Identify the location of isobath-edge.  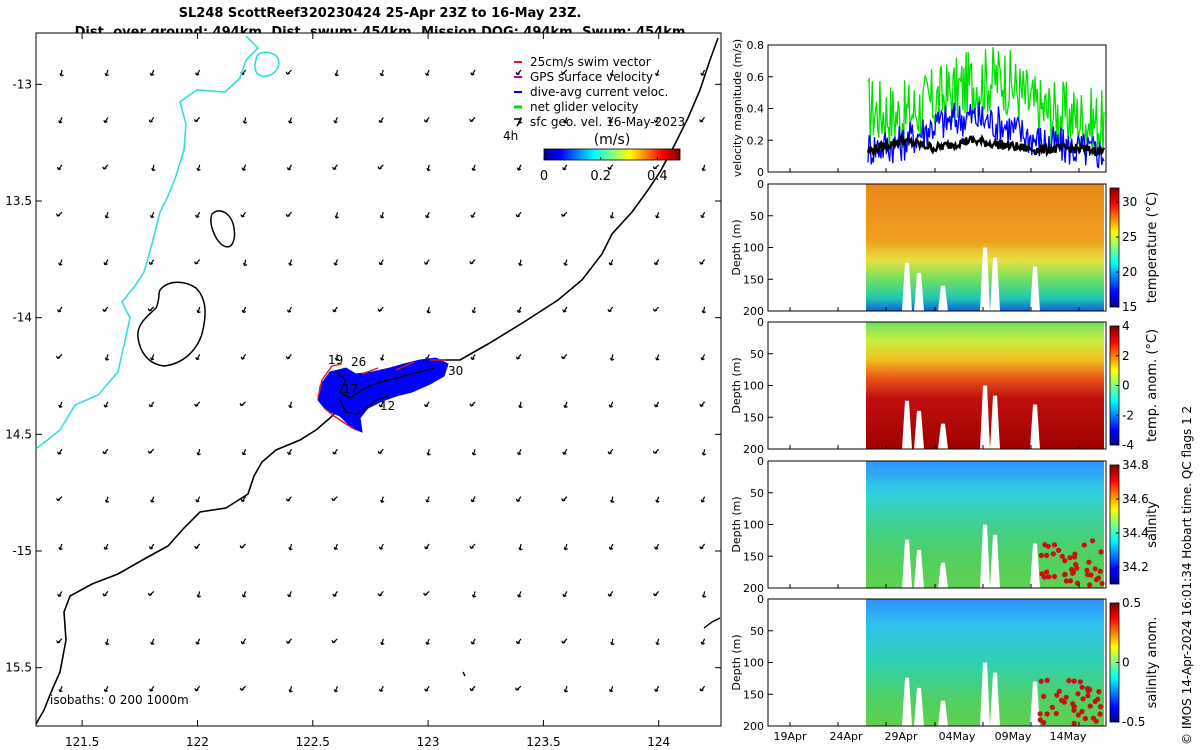
(712, 623).